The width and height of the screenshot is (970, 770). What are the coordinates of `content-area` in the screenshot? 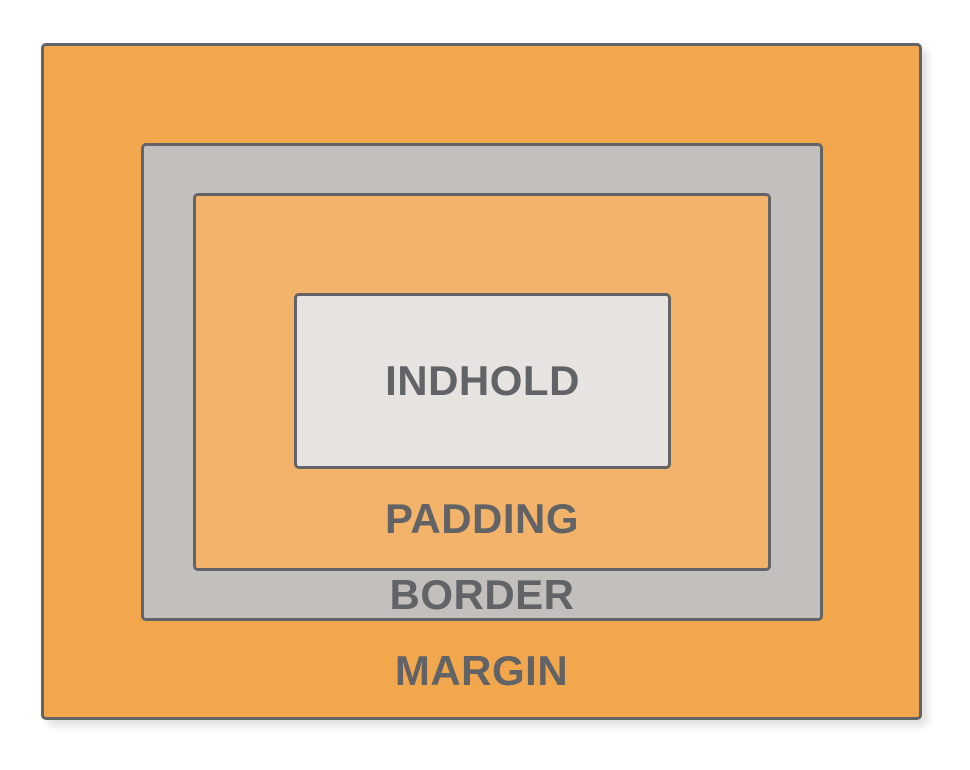 It's located at (482, 381).